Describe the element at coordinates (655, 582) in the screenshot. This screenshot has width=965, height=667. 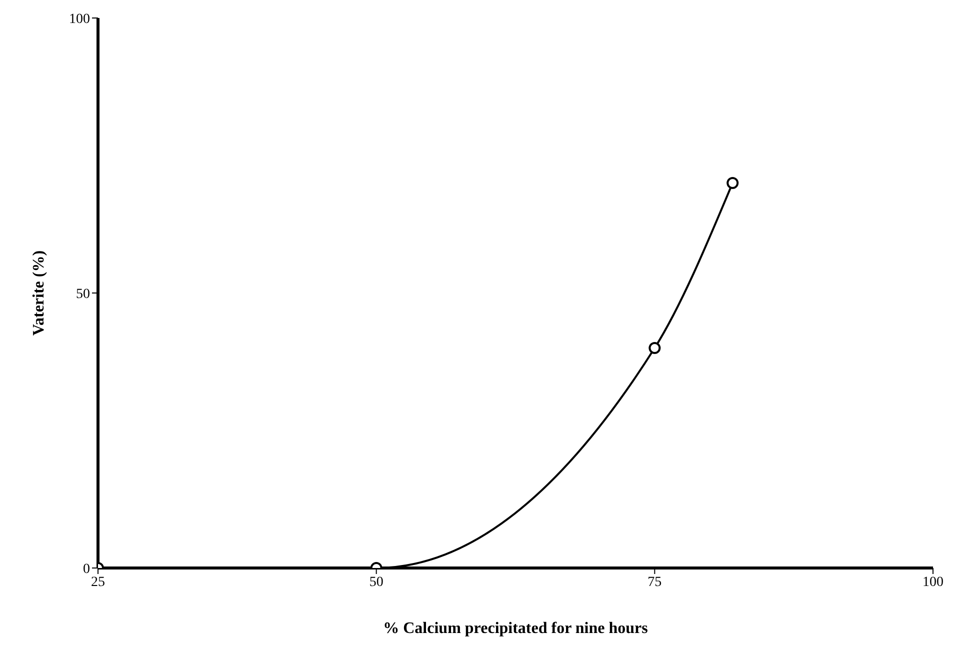
I see `x-tick-label: 75` at that location.